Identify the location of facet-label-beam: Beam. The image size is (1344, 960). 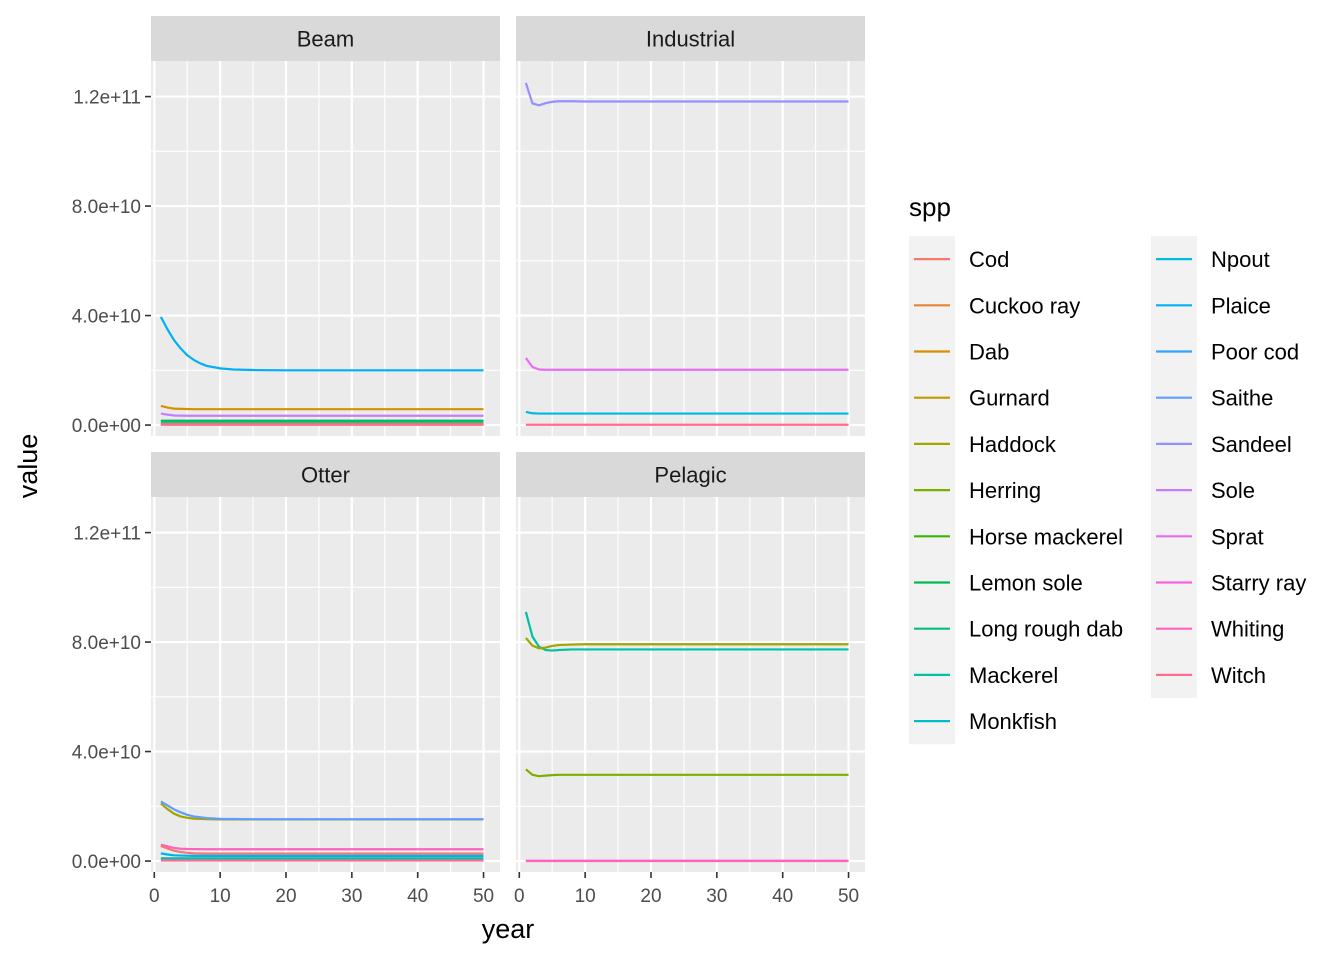
(325, 39).